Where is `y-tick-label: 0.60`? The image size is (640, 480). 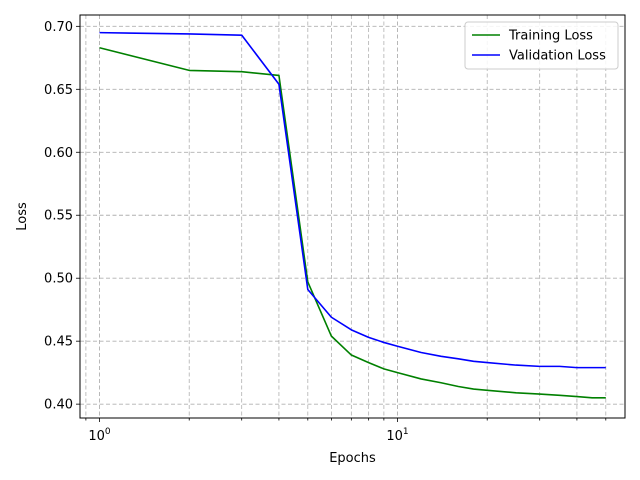
y-tick-label: 0.60 is located at coordinates (58, 153).